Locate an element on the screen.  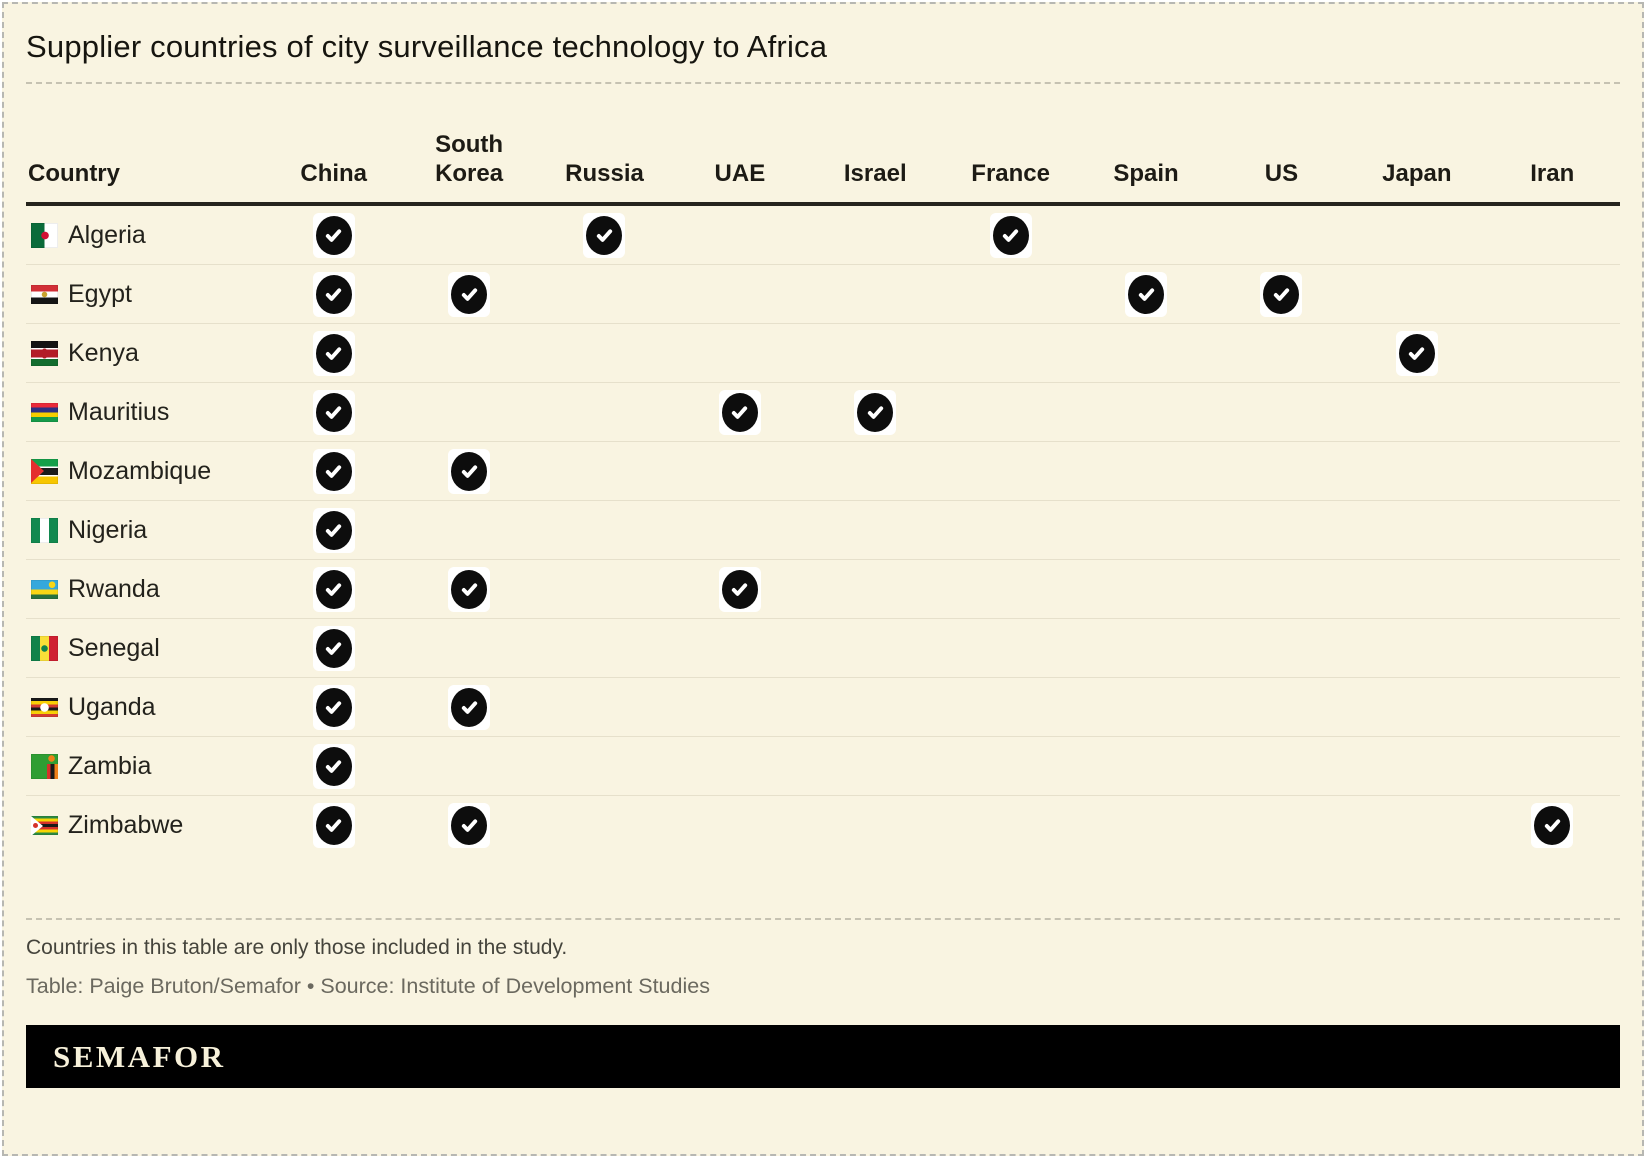
cell-uganda-iran is located at coordinates (1552, 707).